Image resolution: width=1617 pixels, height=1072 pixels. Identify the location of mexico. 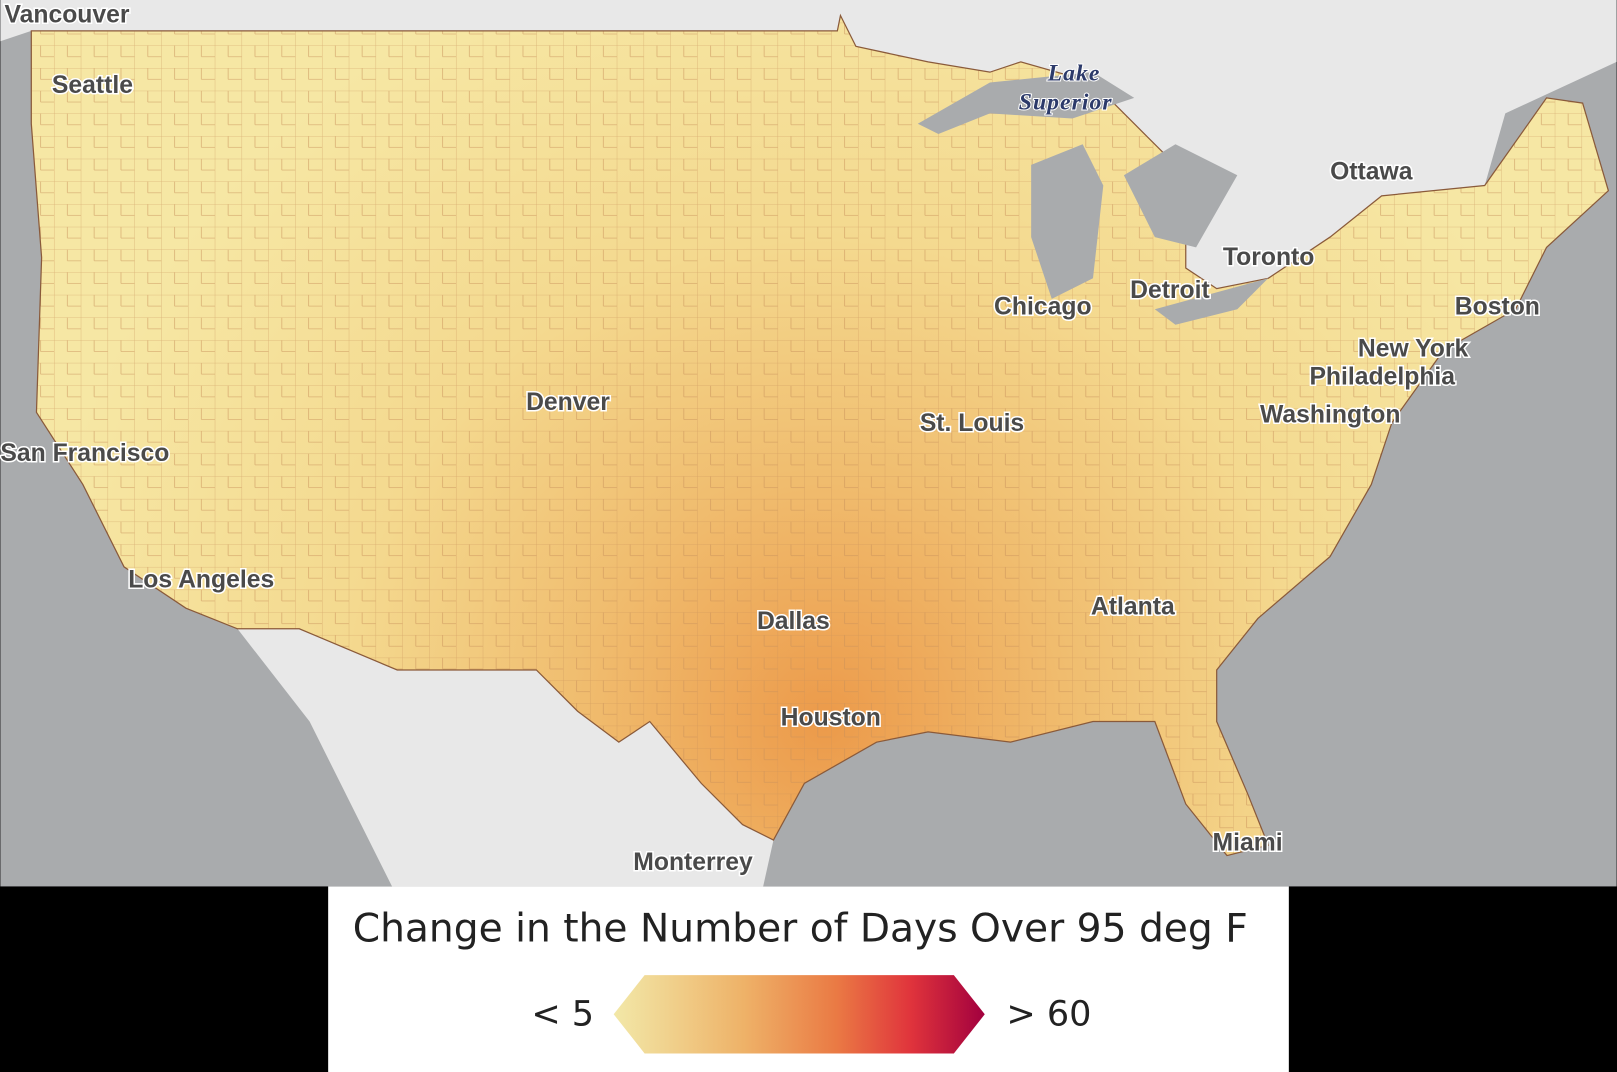
(505, 757).